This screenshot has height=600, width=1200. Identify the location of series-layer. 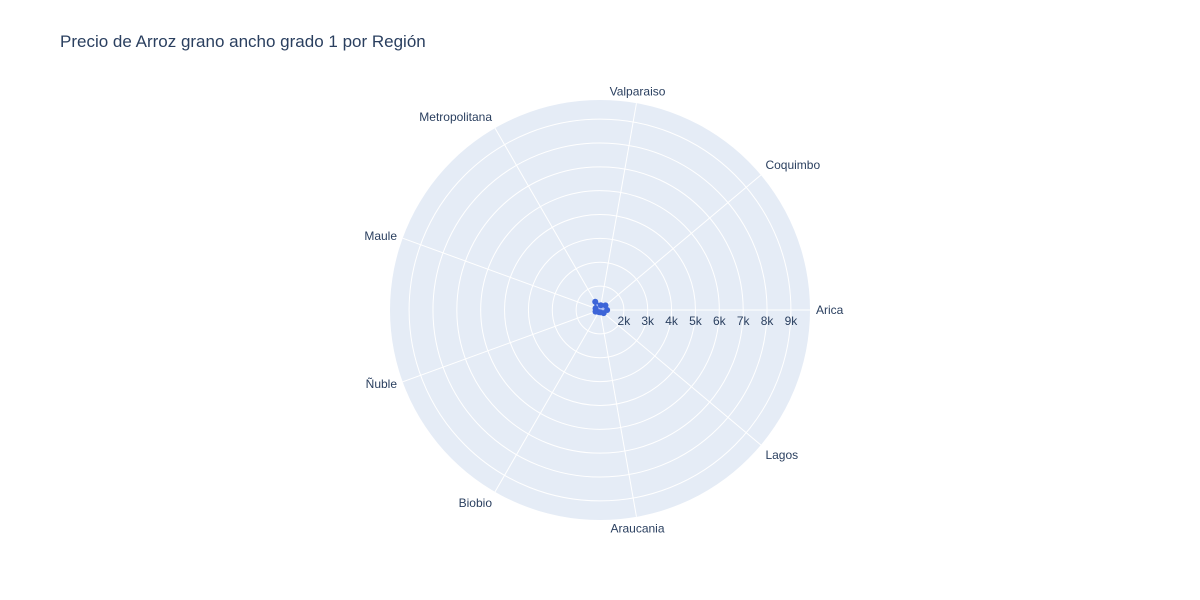
(601, 307).